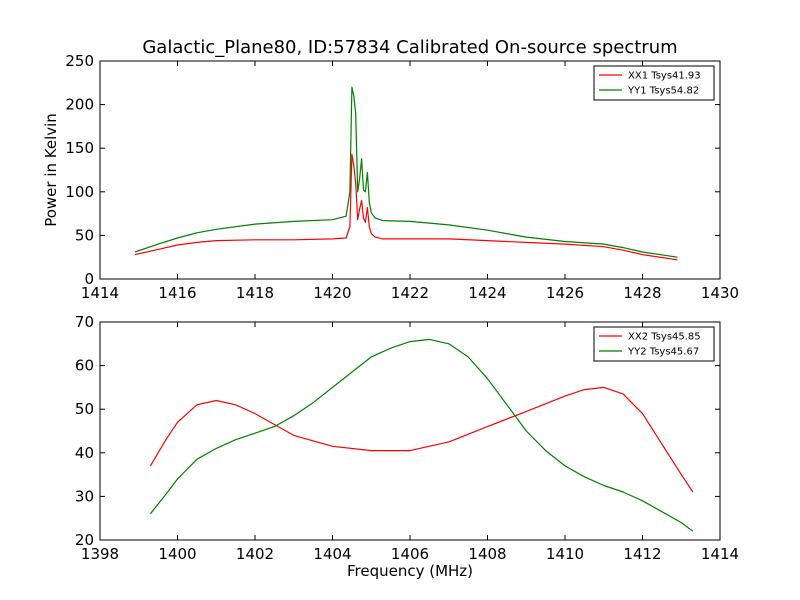 Image resolution: width=800 pixels, height=600 pixels. What do you see at coordinates (664, 337) in the screenshot?
I see `legend-entry: XX2 Tsys45.85` at bounding box center [664, 337].